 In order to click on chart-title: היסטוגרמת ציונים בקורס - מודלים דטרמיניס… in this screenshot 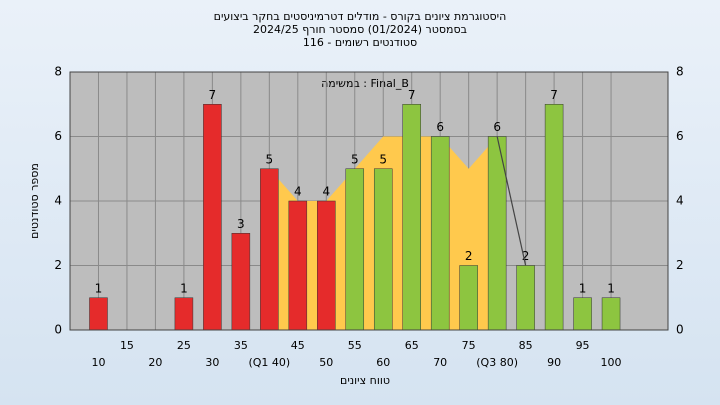, I will do `click(360, 16)`.